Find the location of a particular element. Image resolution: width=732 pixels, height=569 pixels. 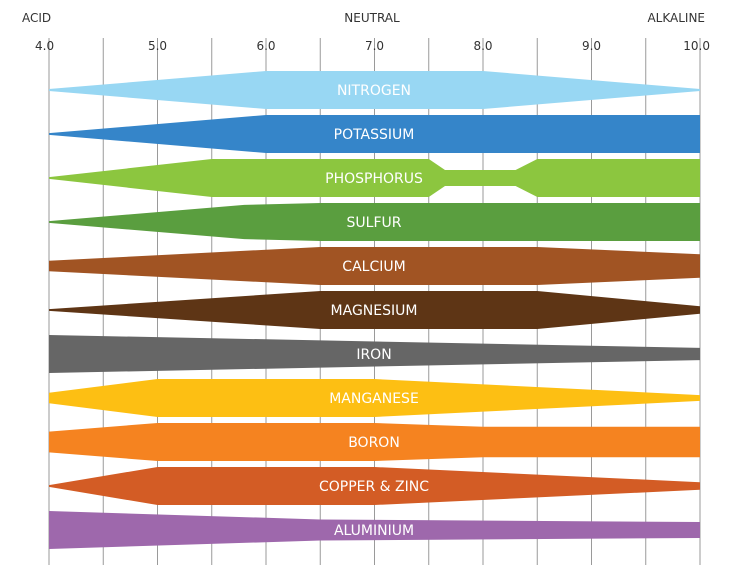

x-tick-label: 10.0 is located at coordinates (696, 46).